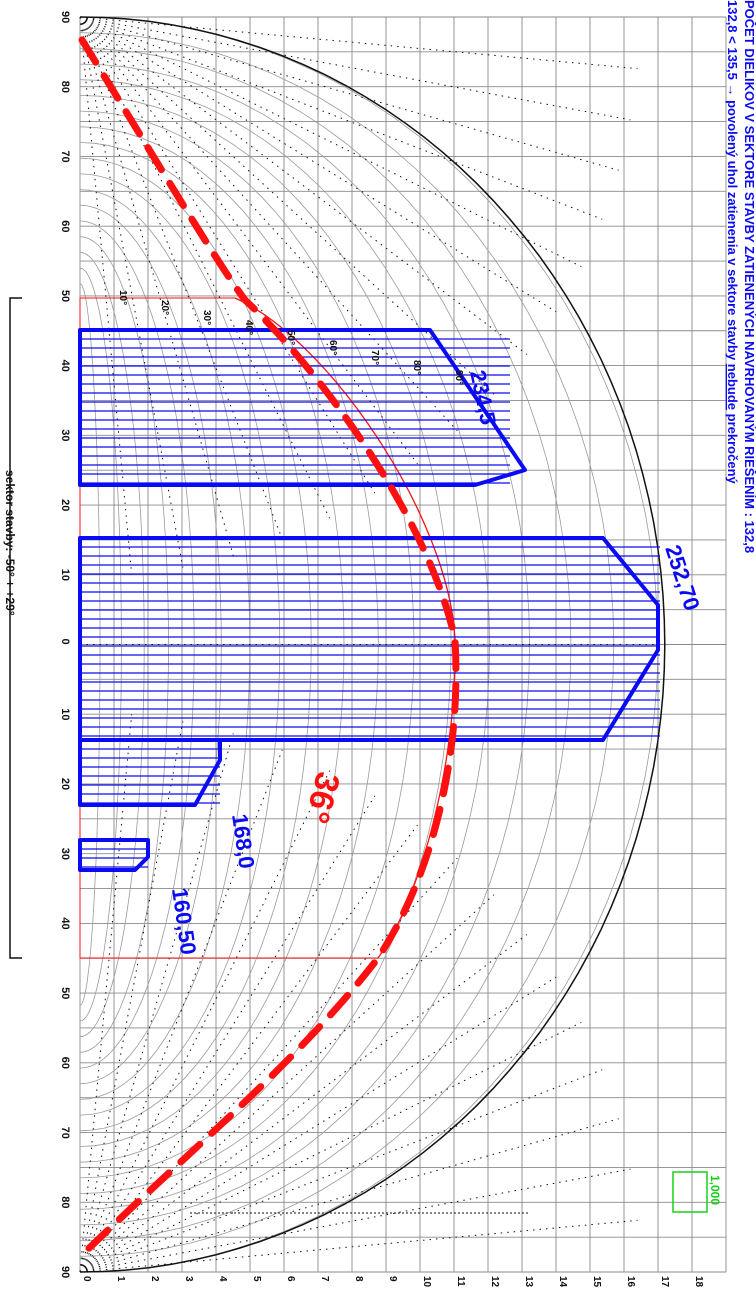  I want to click on y-axis-label: 18, so click(698, 1282).